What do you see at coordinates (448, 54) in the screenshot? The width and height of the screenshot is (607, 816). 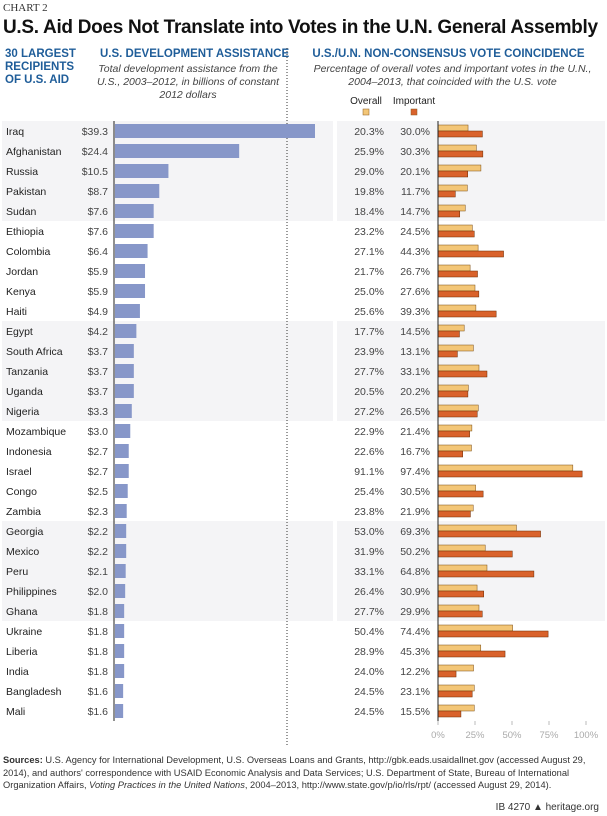 I see `vote-panel-title: U.S./U.N. NON-CONSENSUS VOTE COINCIDENCE` at bounding box center [448, 54].